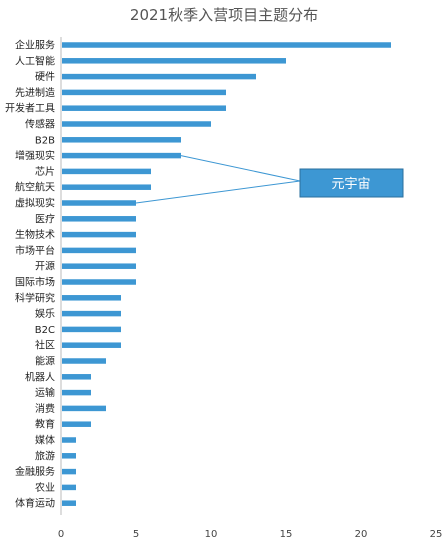 The image size is (448, 544). Describe the element at coordinates (40, 124) in the screenshot. I see `category-label: 传感器` at that location.